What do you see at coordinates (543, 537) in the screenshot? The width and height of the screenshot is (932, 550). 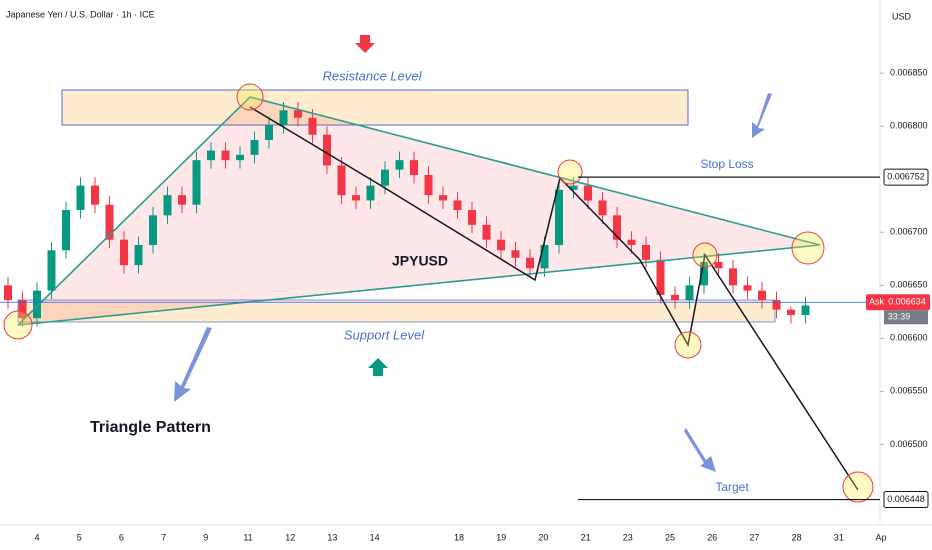 I see `x-tick-label: 20` at bounding box center [543, 537].